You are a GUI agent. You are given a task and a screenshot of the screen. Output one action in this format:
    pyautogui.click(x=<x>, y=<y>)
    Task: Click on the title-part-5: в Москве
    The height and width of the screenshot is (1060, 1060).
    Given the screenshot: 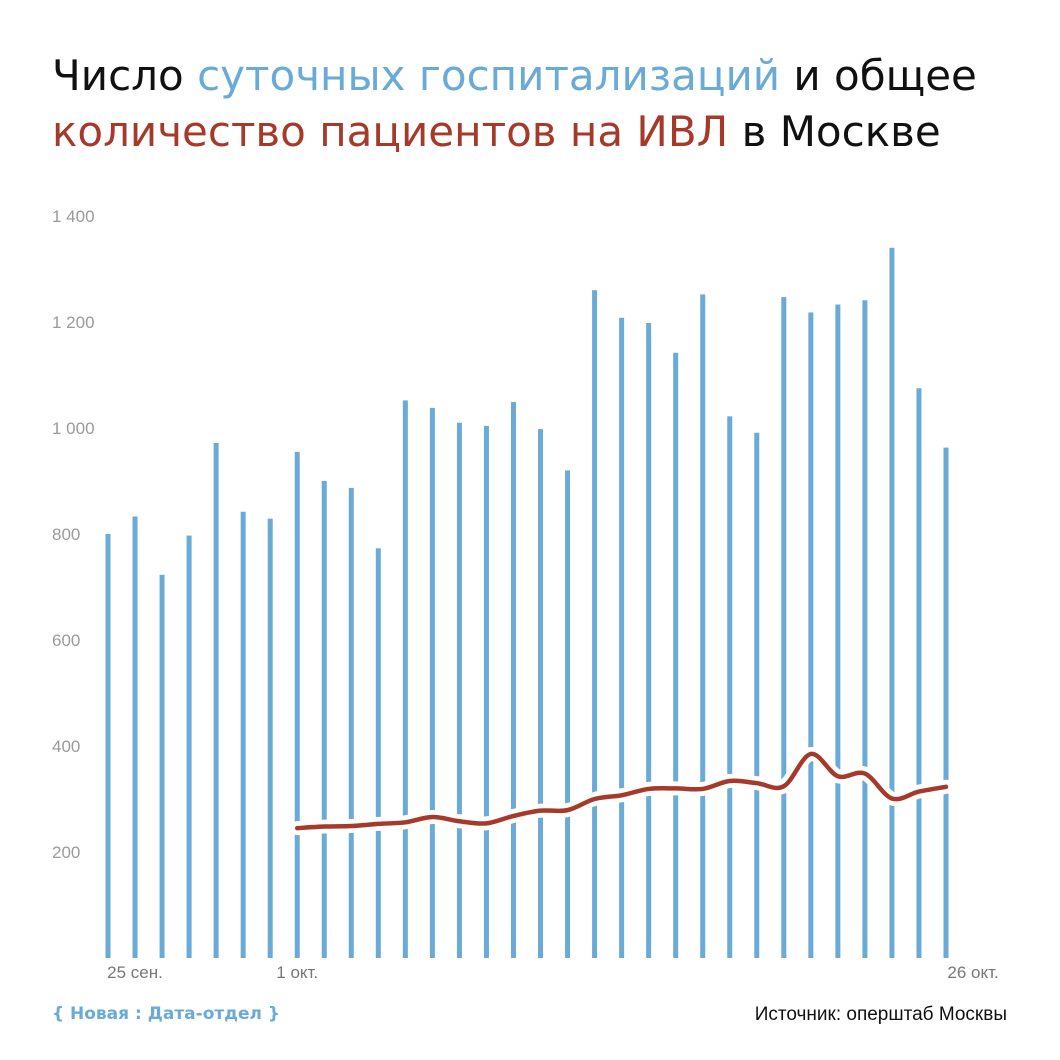 What is the action you would take?
    pyautogui.click(x=834, y=131)
    